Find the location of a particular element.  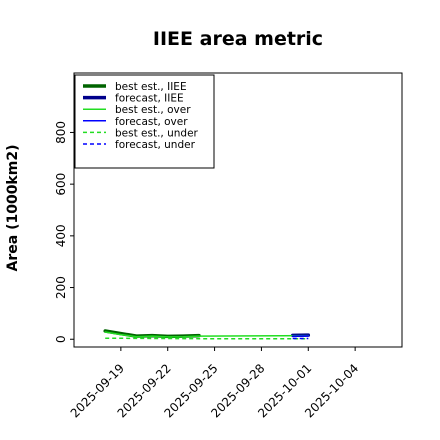

legend-label: best est., over is located at coordinates (153, 110).